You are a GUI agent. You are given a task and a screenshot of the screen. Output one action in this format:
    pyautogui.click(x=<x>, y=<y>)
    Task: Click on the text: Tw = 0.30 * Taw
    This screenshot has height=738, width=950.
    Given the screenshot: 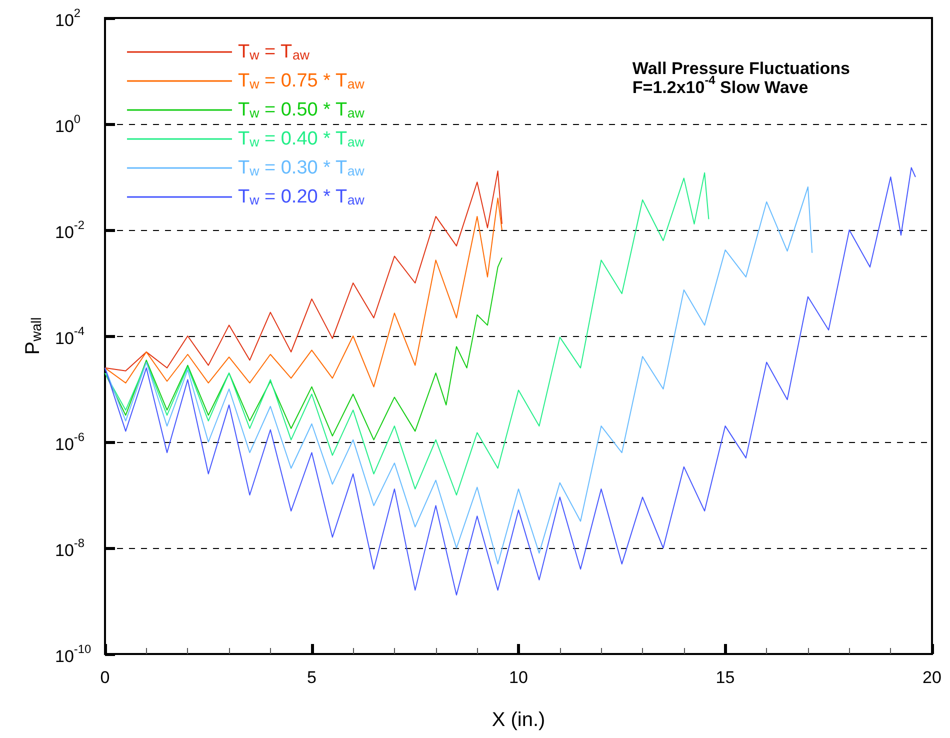 What is the action you would take?
    pyautogui.click(x=301, y=167)
    